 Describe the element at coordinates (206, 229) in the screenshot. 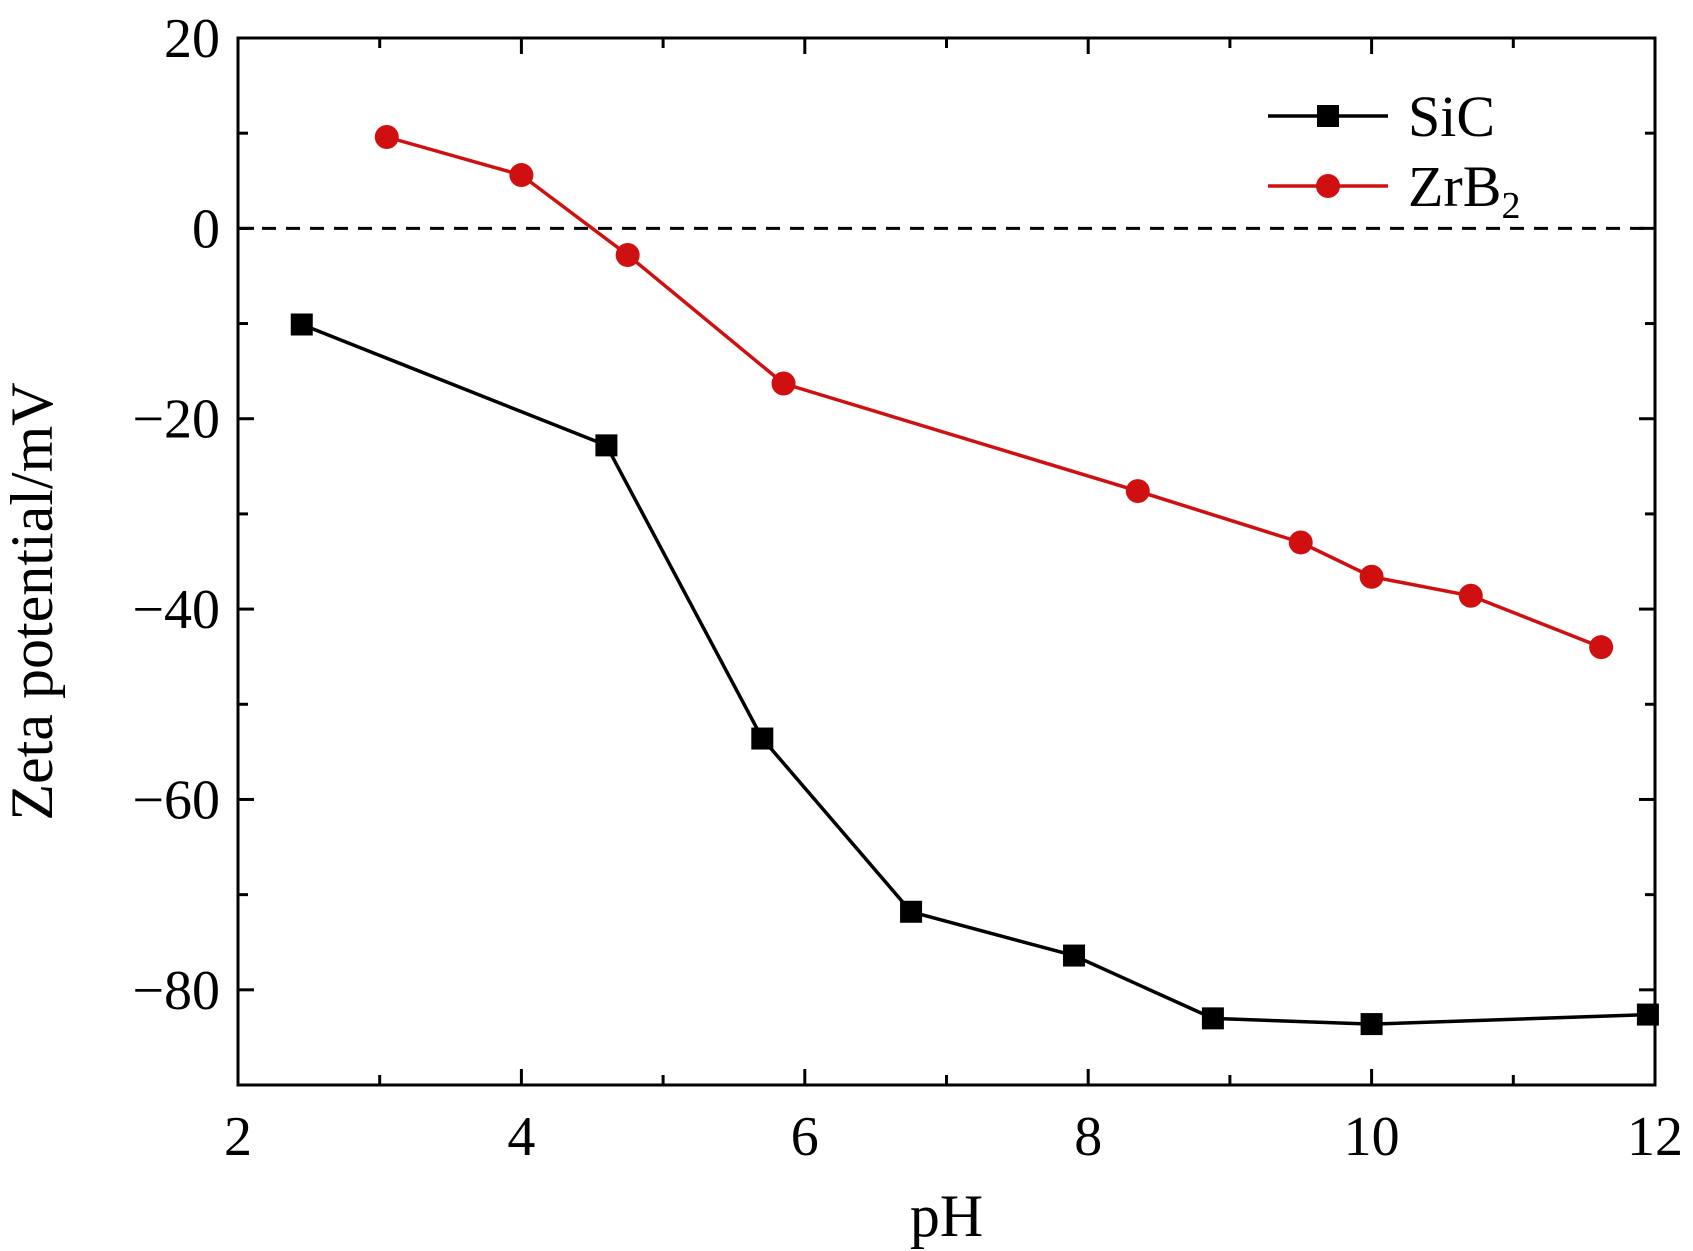

I see `y-tick-label: 0` at that location.